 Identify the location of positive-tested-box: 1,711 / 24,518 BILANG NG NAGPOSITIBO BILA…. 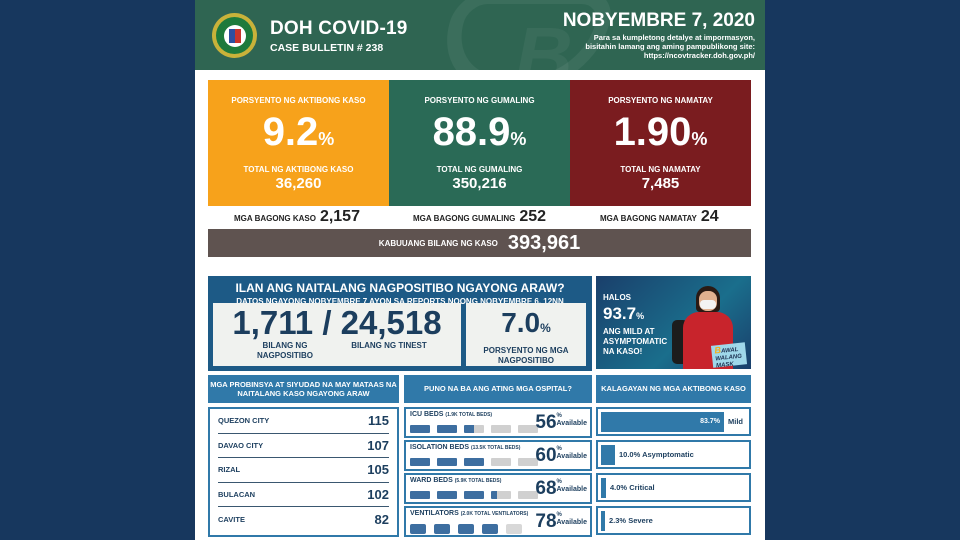
(337, 334).